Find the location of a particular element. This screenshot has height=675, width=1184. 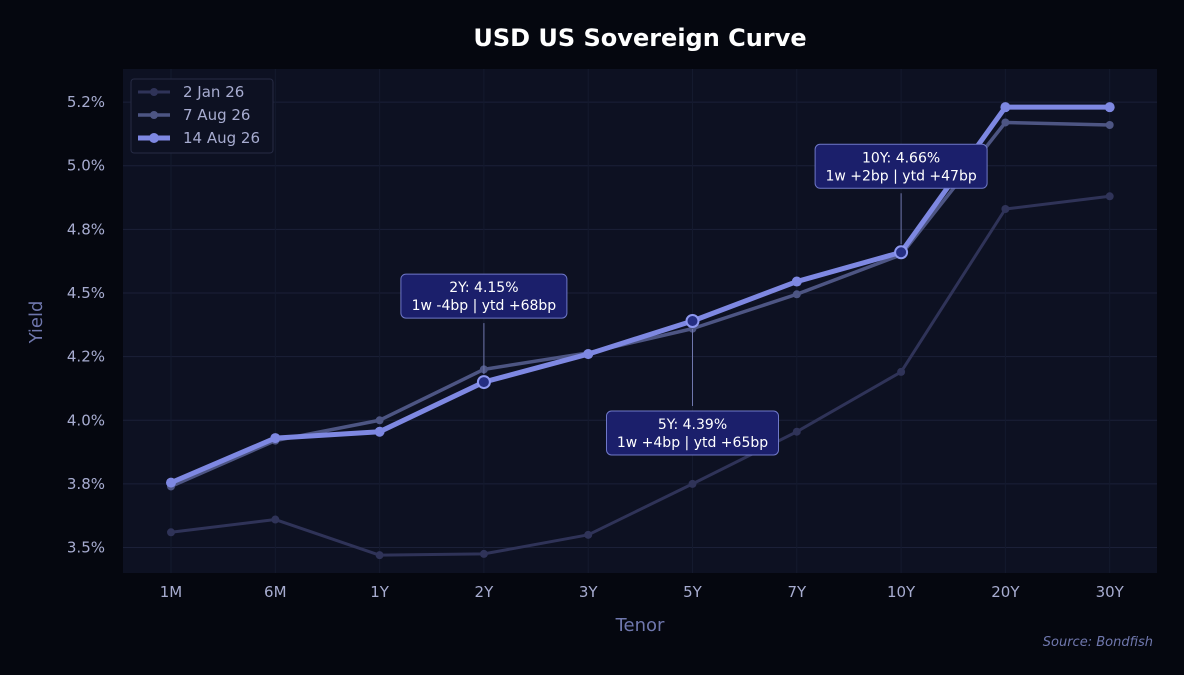

x-tick-label: 30Y is located at coordinates (1110, 592).